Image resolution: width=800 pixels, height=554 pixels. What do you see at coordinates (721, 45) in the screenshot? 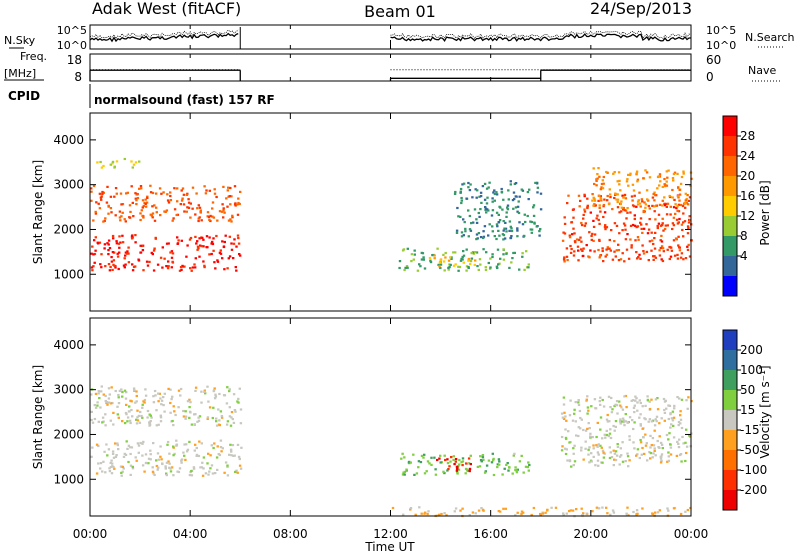
I see `noise-tick-right-lo: 10^0` at bounding box center [721, 45].